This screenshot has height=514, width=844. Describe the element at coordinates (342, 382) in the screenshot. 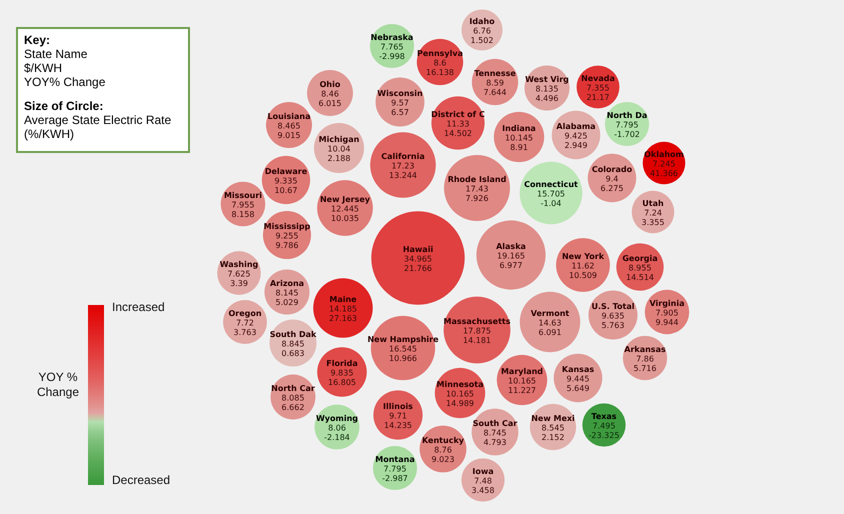

I see `data-label: 16.805` at that location.